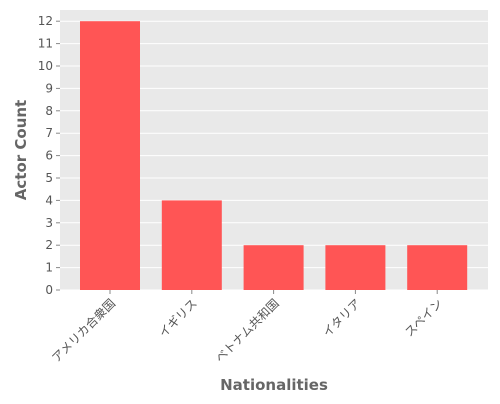 The image size is (500, 404). What do you see at coordinates (84, 331) in the screenshot?
I see `x-tick-label: アメリカ合衆国` at bounding box center [84, 331].